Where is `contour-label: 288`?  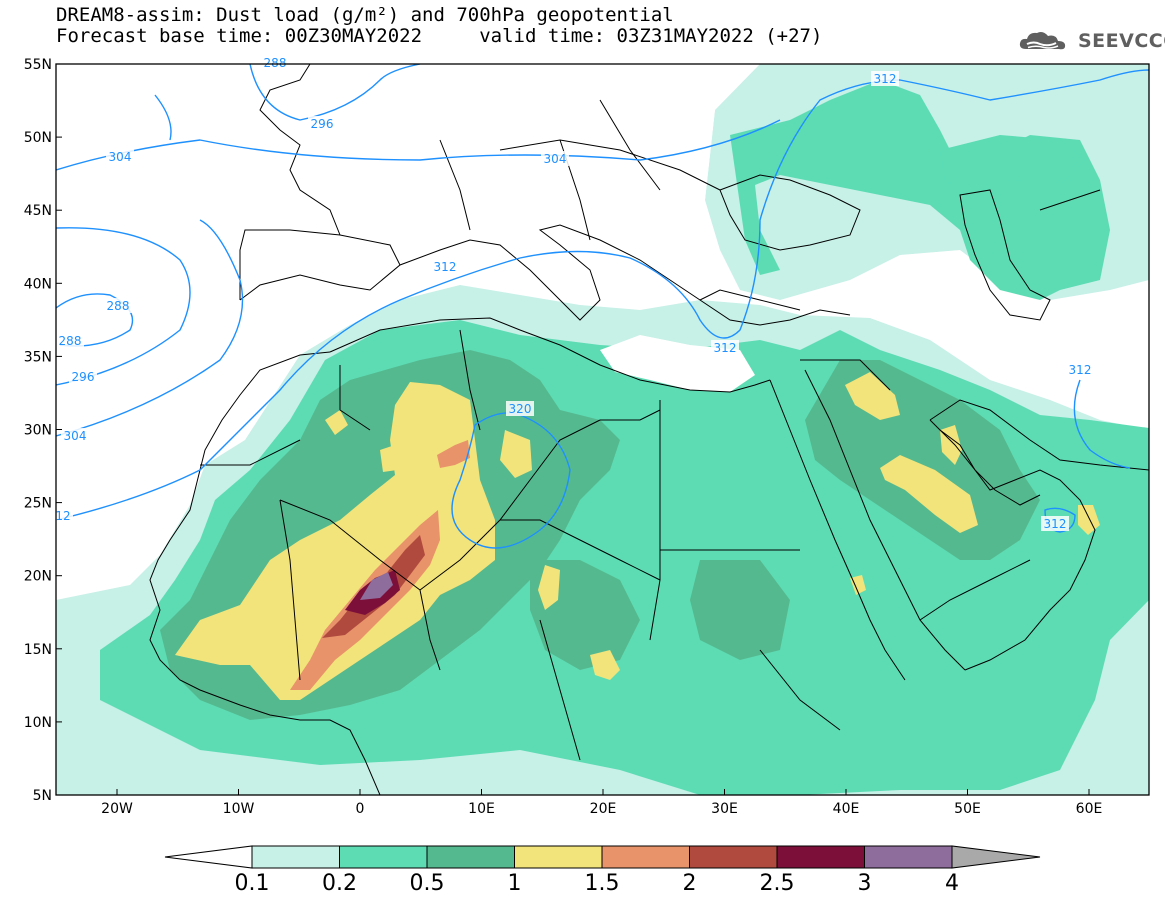 contour-label: 288 is located at coordinates (118, 306).